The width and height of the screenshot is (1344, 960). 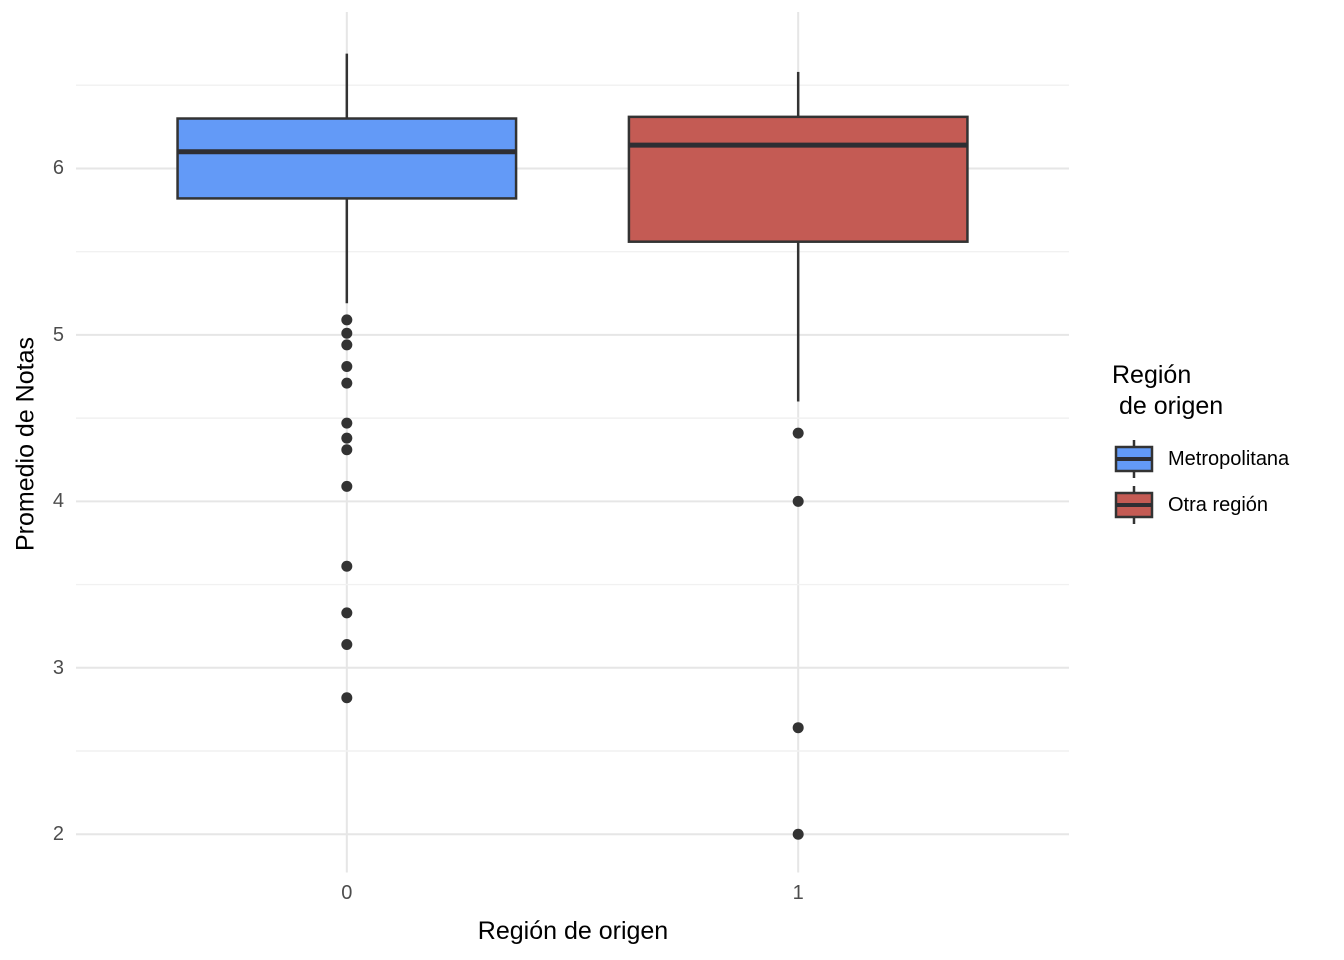 I want to click on legend-title-line1: Región, so click(x=1152, y=375).